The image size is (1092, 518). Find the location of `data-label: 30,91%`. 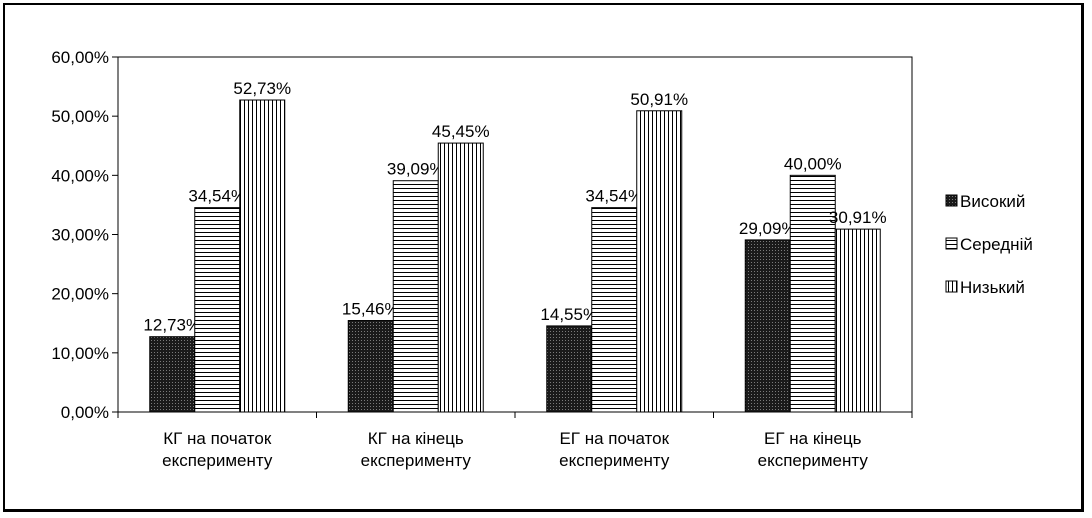

data-label: 30,91% is located at coordinates (858, 217).